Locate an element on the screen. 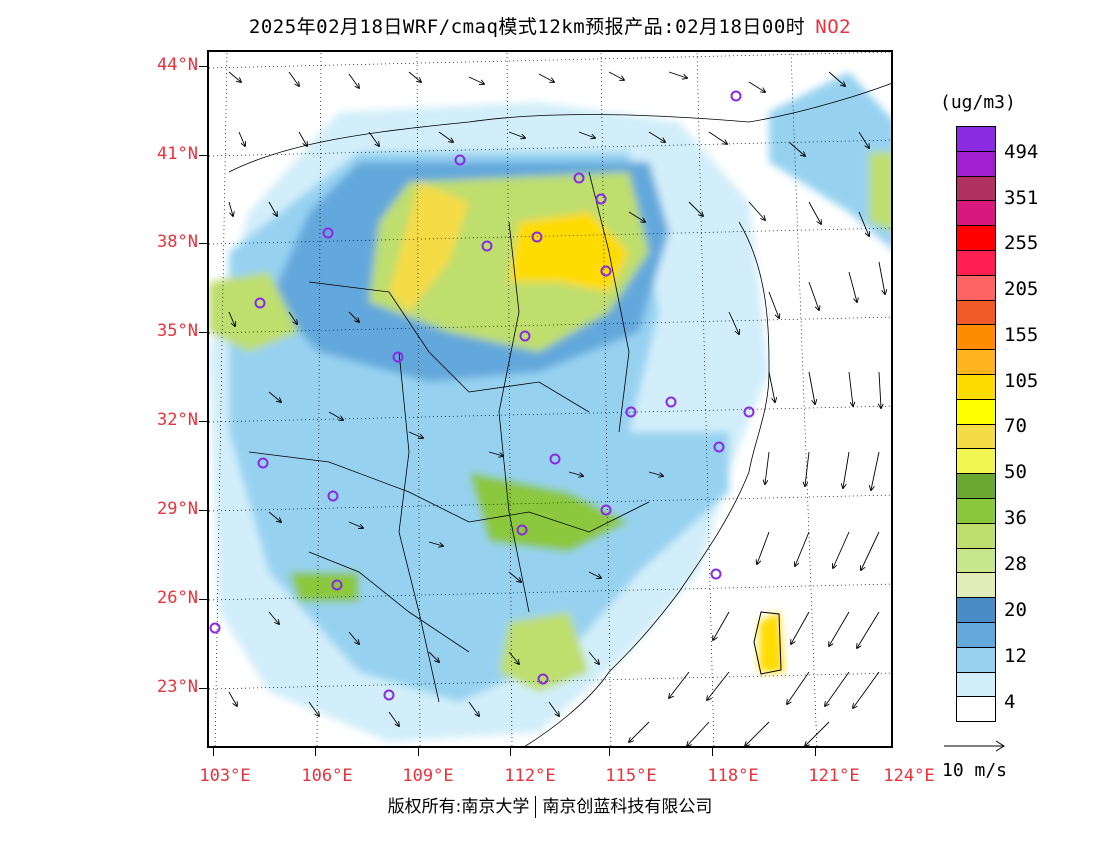 This screenshot has width=1100, height=850. colorbar-label: 155 is located at coordinates (1021, 335).